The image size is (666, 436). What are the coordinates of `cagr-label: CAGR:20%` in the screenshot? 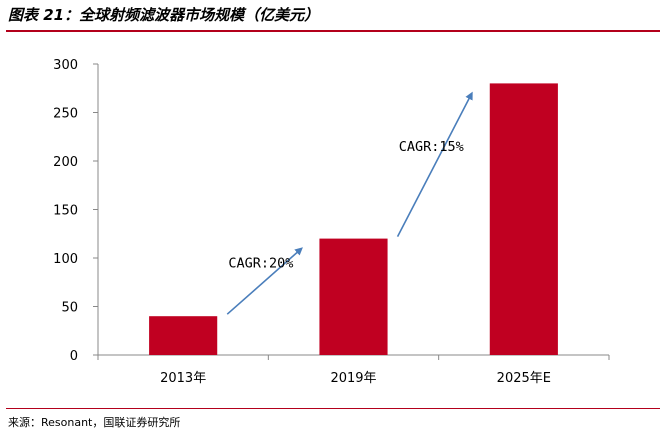 It's located at (260, 263).